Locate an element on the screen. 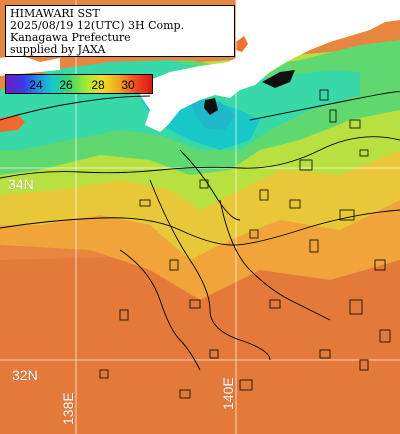  lon-label-140e: 140E is located at coordinates (228, 393).